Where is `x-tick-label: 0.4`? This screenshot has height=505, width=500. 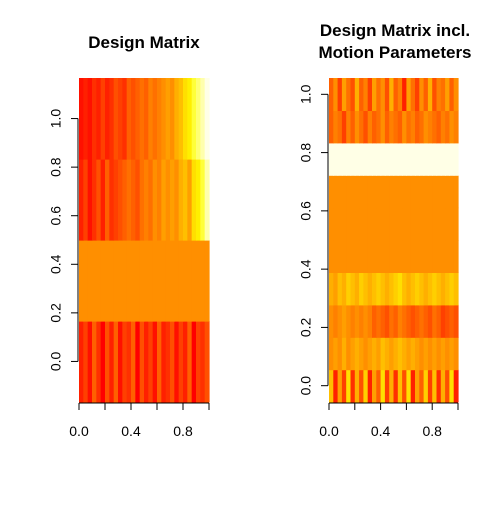 x-tick-label: 0.4 is located at coordinates (381, 431).